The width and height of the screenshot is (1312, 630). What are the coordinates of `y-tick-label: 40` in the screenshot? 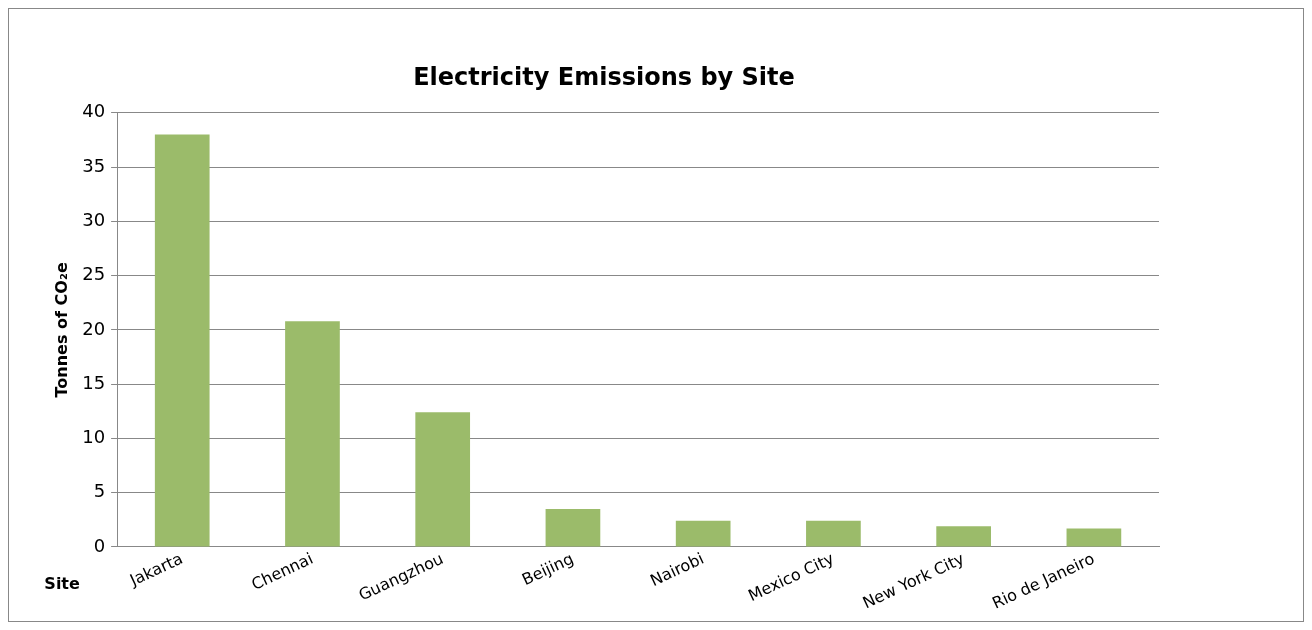 It's located at (94, 111).